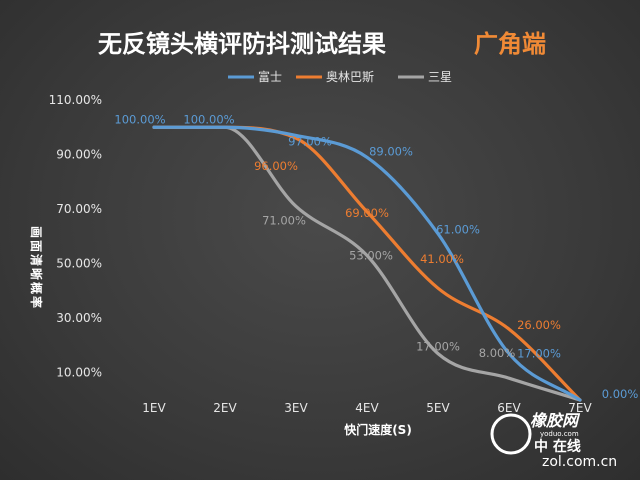 This screenshot has width=640, height=480. Describe the element at coordinates (79, 209) in the screenshot. I see `y-tick-label: 70.00%` at that location.